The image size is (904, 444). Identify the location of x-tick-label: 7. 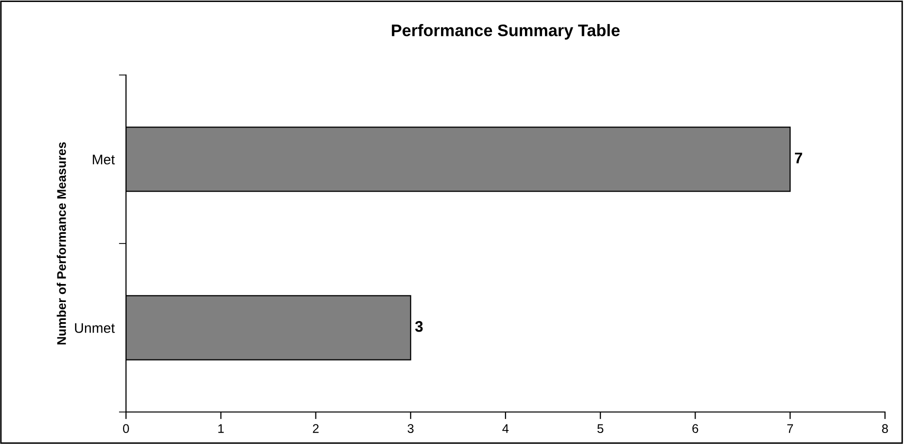
(790, 428).